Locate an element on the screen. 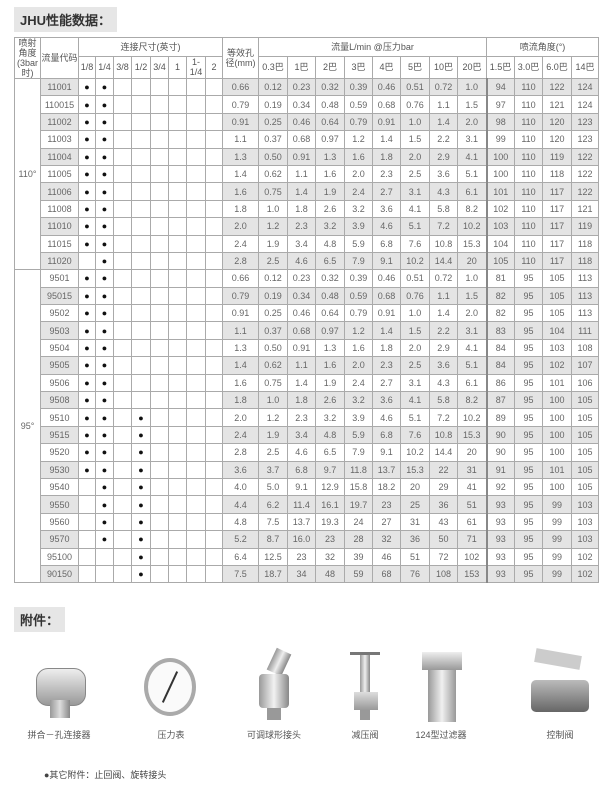 The image size is (611, 810). flow-value: 20 is located at coordinates (415, 487).